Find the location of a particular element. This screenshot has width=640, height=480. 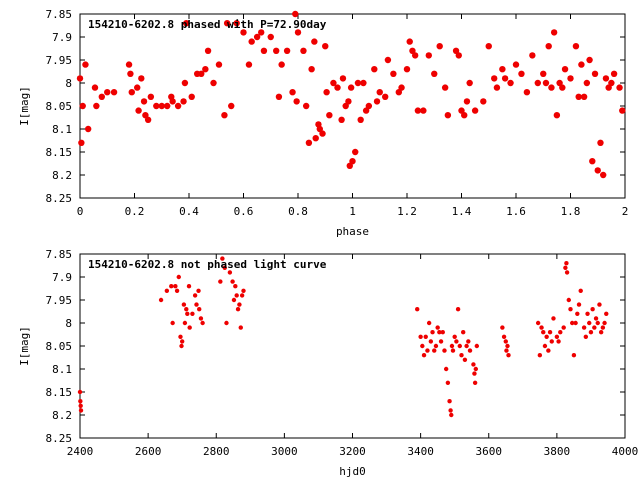

x-tick-label: 4000 is located at coordinates (625, 451).